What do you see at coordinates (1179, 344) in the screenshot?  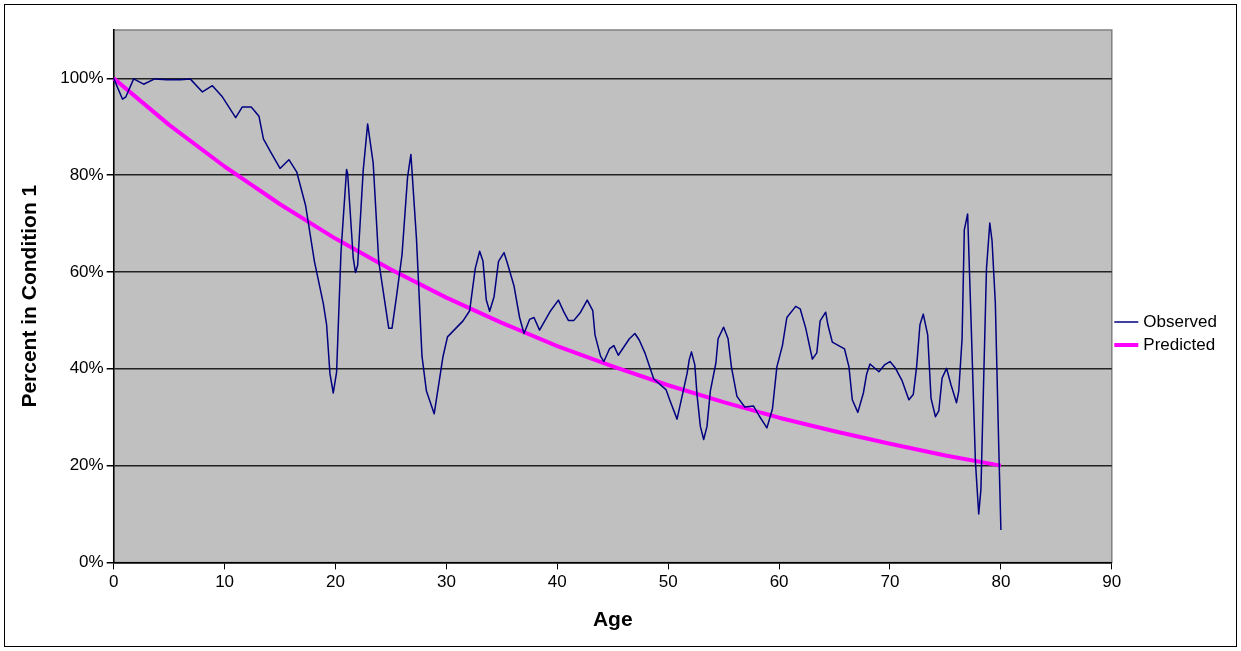 I see `legend-label: Predicted` at bounding box center [1179, 344].